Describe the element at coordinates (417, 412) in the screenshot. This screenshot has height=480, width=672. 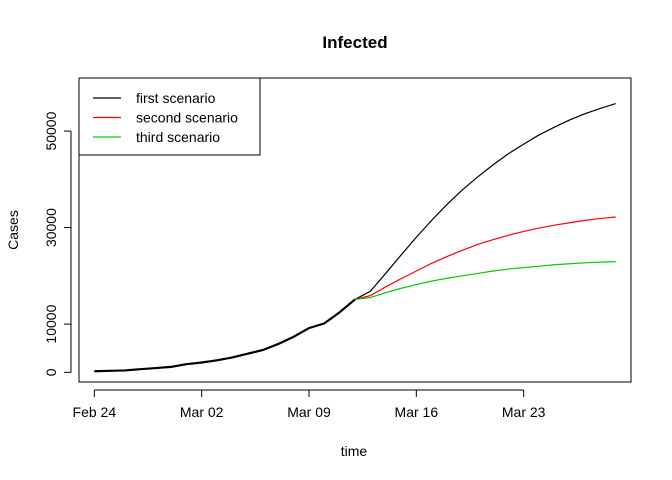
I see `x-tick-label: Mar 16` at that location.